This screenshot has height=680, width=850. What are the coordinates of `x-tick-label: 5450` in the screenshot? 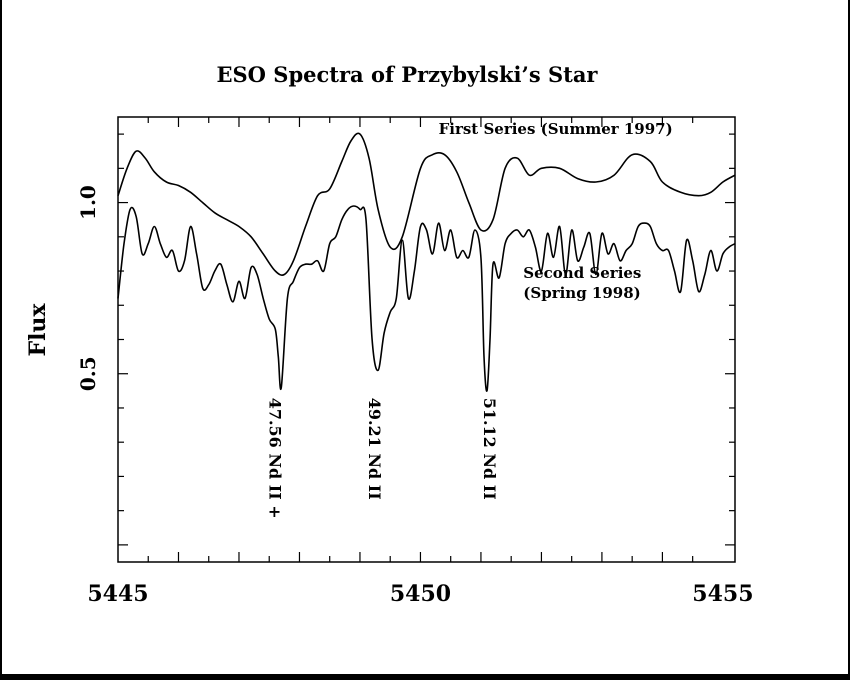 It's located at (420, 594).